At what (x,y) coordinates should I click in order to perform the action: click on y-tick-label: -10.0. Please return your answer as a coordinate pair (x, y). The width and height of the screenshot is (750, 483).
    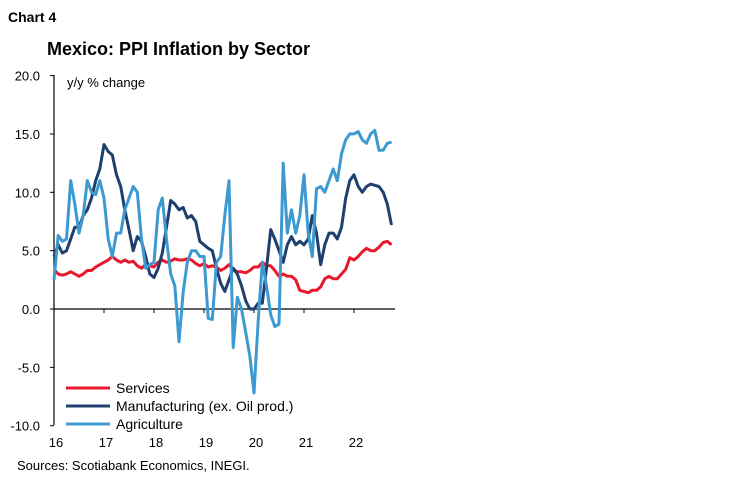
    Looking at the image, I should click on (25, 426).